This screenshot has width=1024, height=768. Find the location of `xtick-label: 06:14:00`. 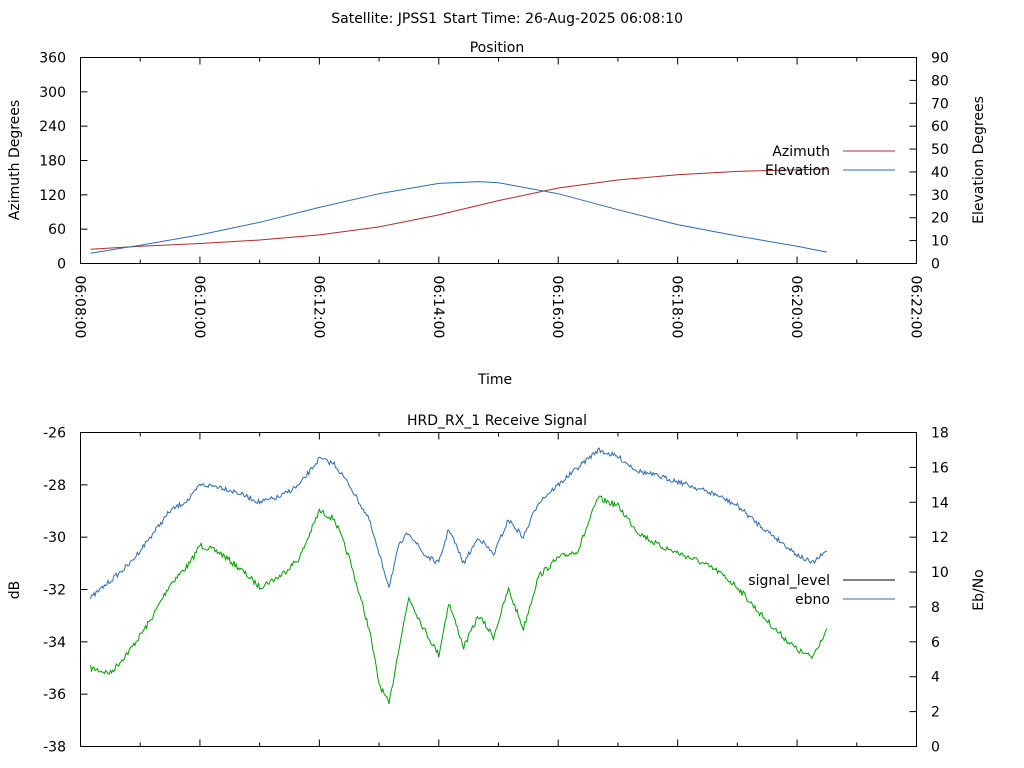

xtick-label: 06:14:00 is located at coordinates (438, 307).